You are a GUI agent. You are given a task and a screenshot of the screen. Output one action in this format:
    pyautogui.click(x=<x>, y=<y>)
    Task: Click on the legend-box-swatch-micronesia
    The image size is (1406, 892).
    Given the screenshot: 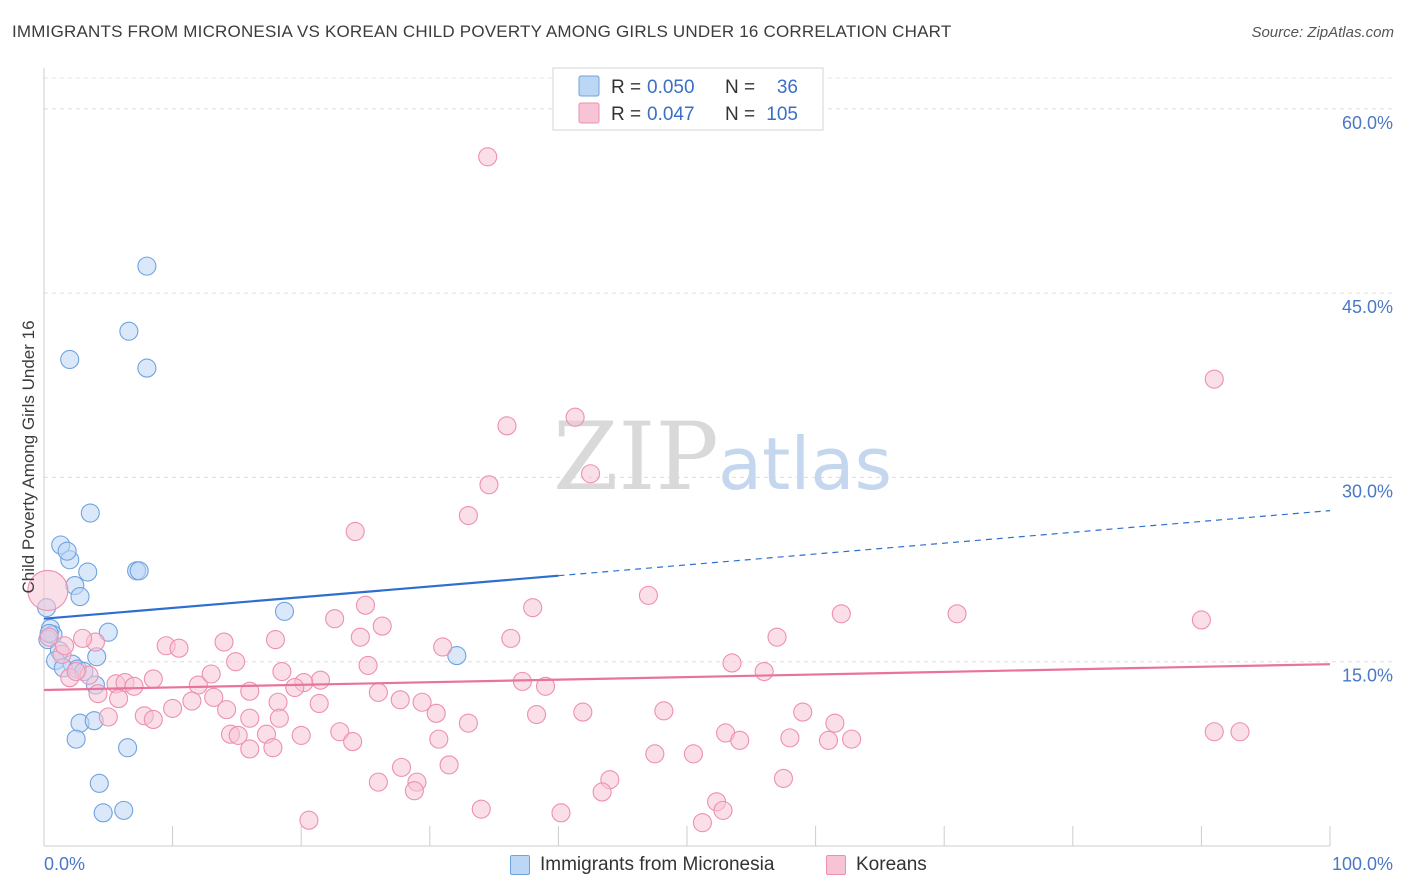 What is the action you would take?
    pyautogui.click(x=589, y=86)
    